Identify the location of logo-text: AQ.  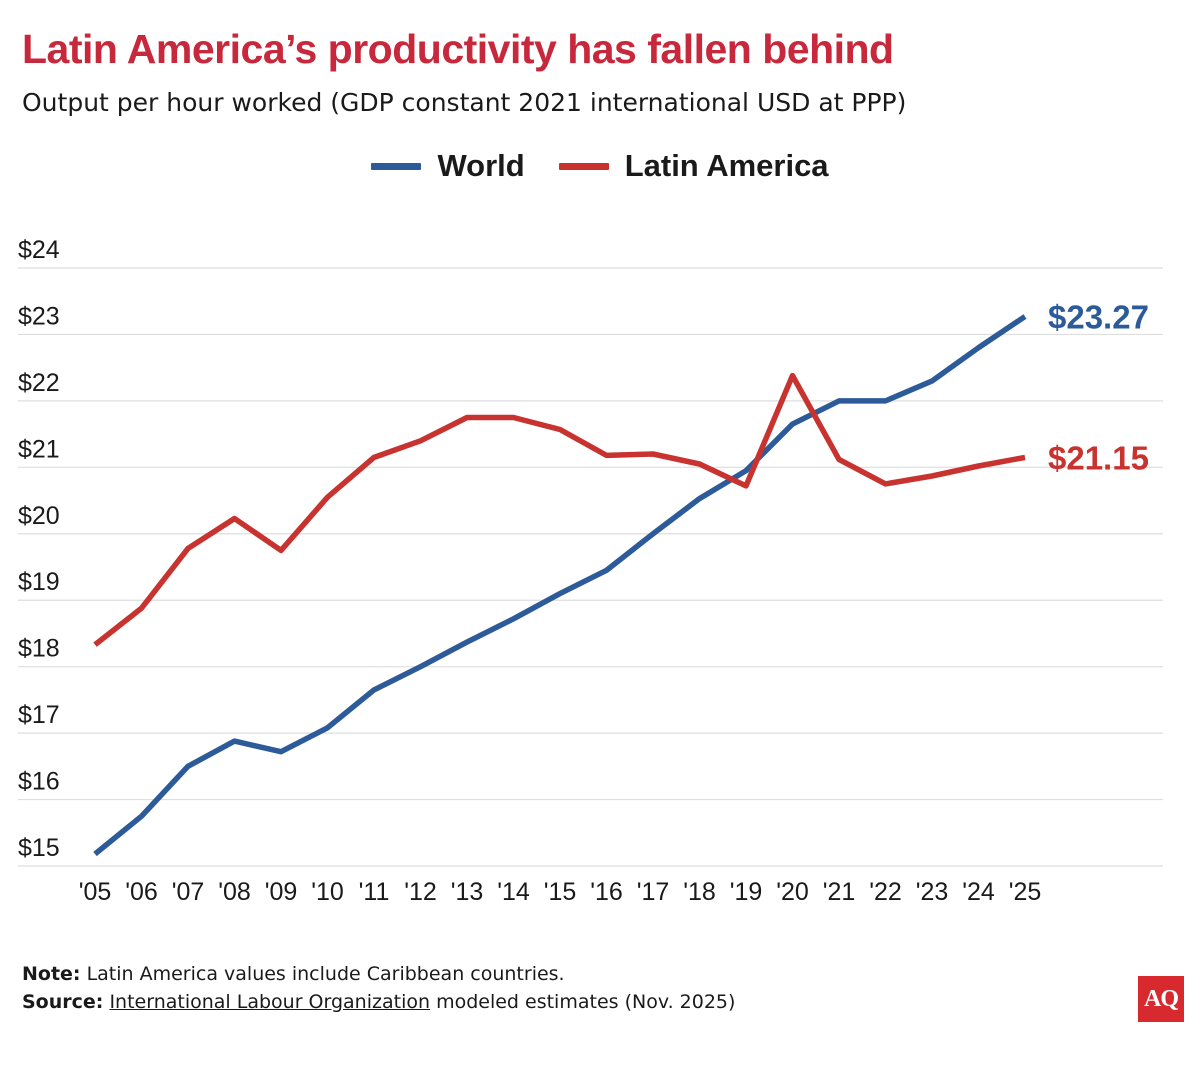
(1161, 998).